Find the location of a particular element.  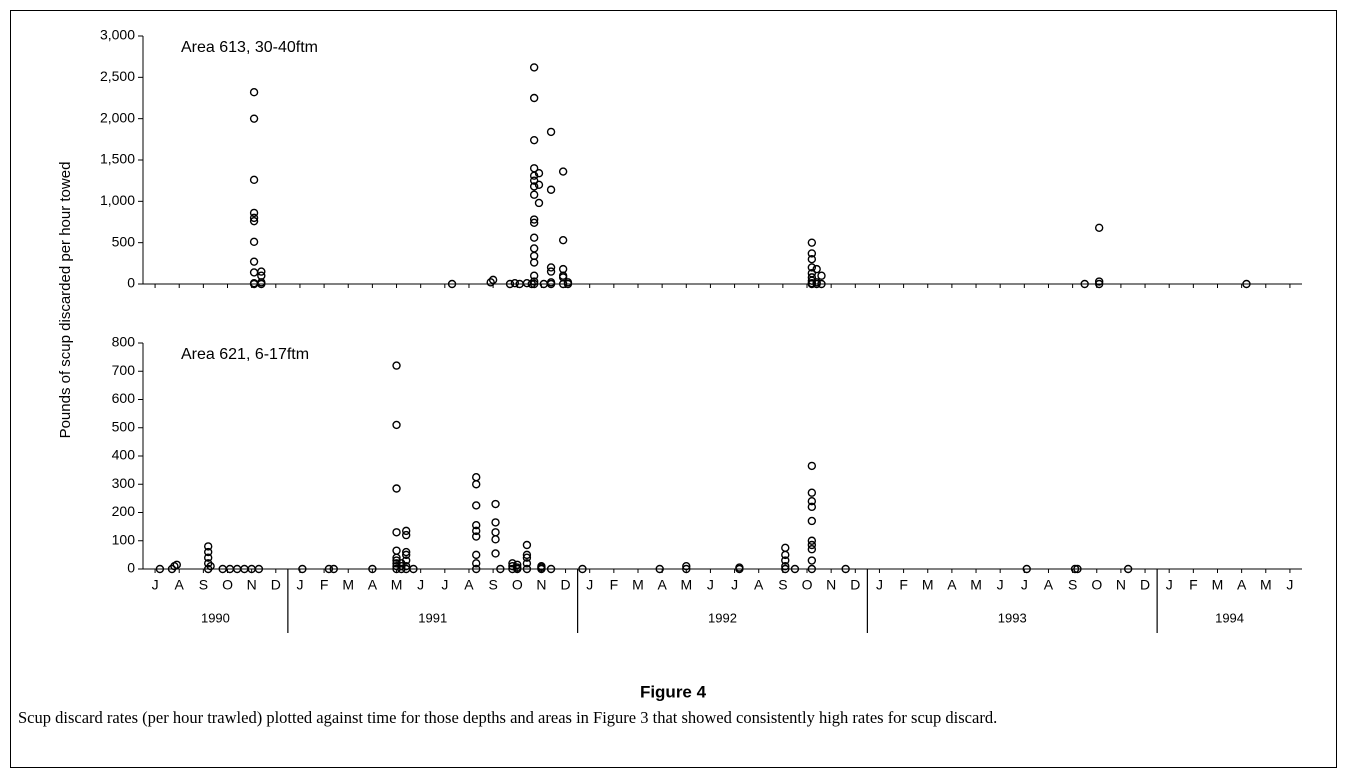

y-tick-label: 0 is located at coordinates (131, 283).